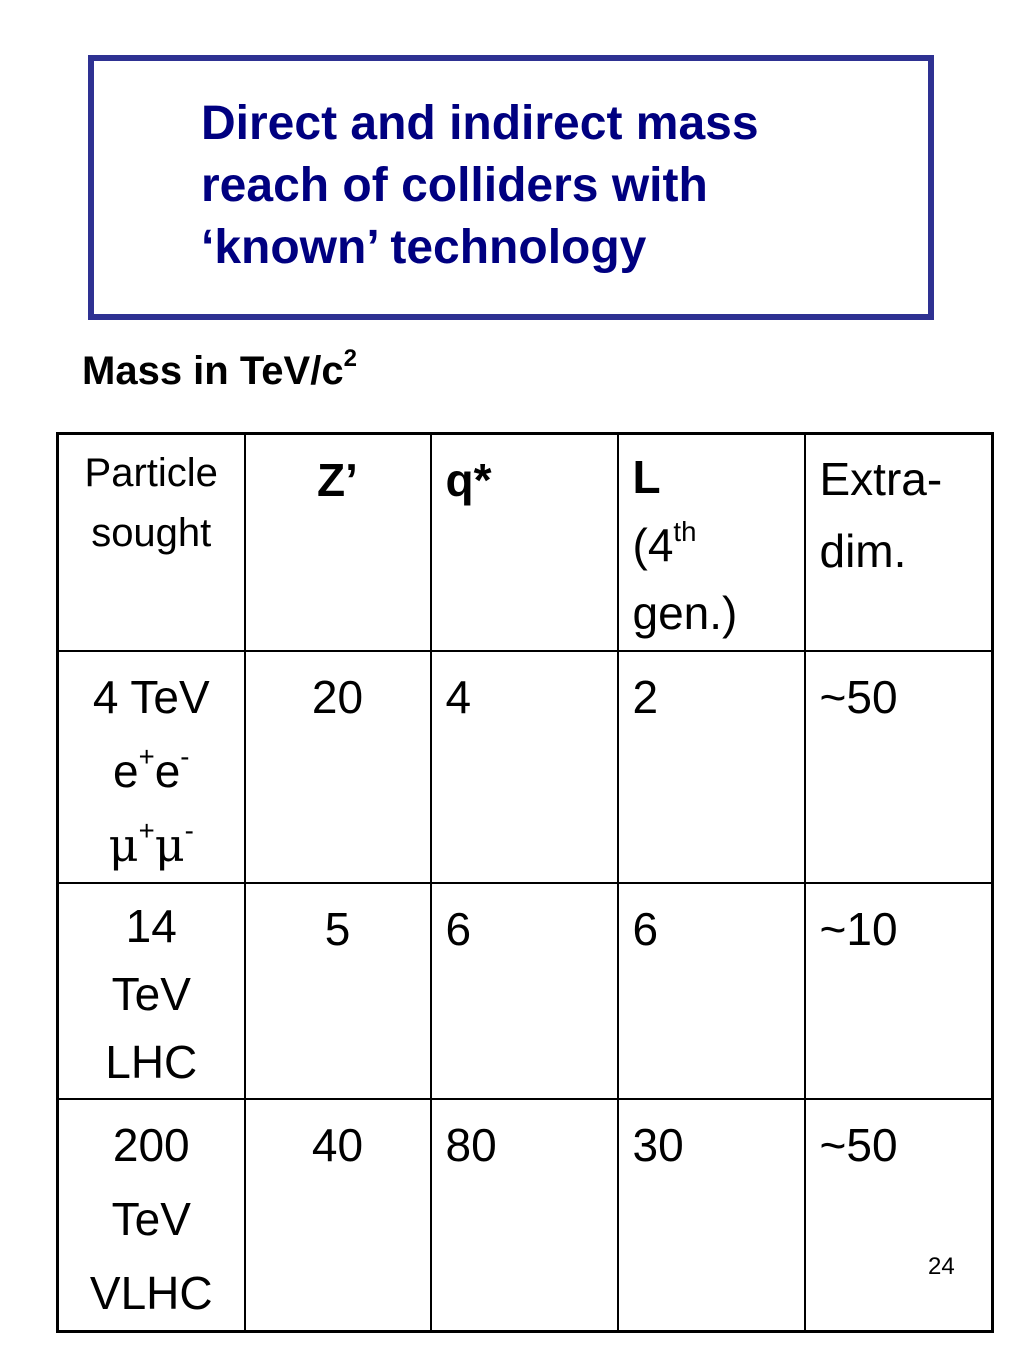 The height and width of the screenshot is (1365, 1024). Describe the element at coordinates (151, 925) in the screenshot. I see `row-label-line1: 14` at that location.